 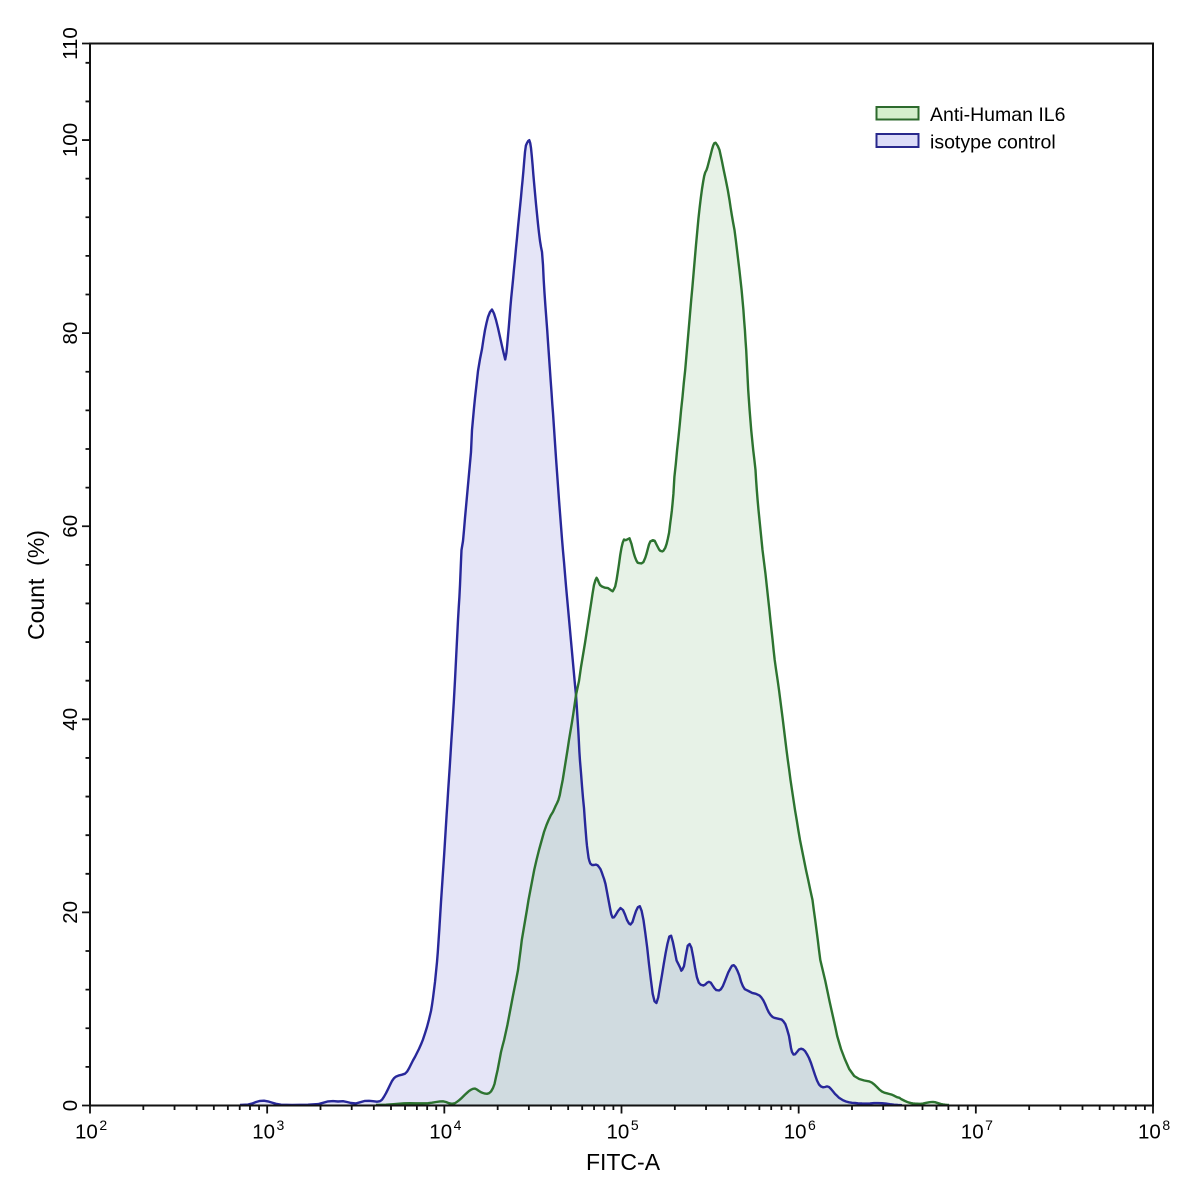 What do you see at coordinates (70, 912) in the screenshot?
I see `svg-text: 20` at bounding box center [70, 912].